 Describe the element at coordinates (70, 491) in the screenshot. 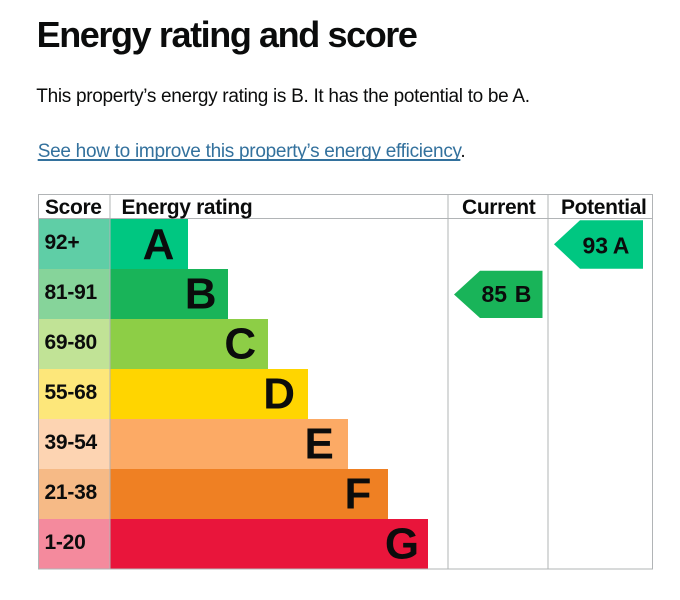

I see `svg-text: 21-38` at that location.